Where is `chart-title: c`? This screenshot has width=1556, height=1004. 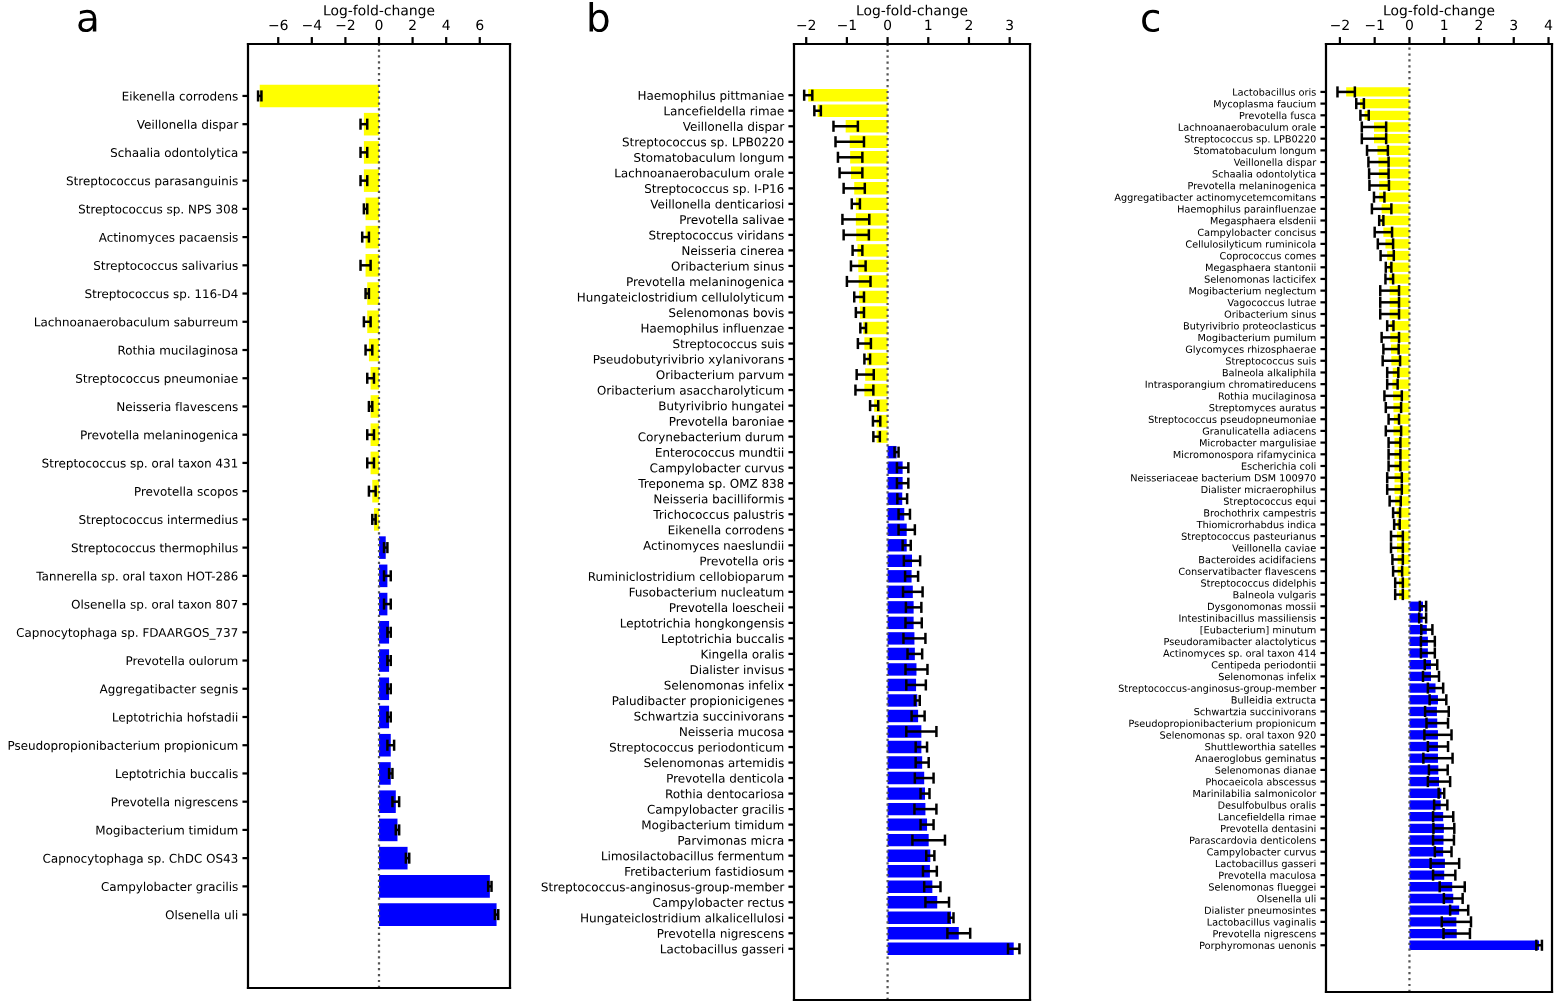
chart-title: c is located at coordinates (1150, 21).